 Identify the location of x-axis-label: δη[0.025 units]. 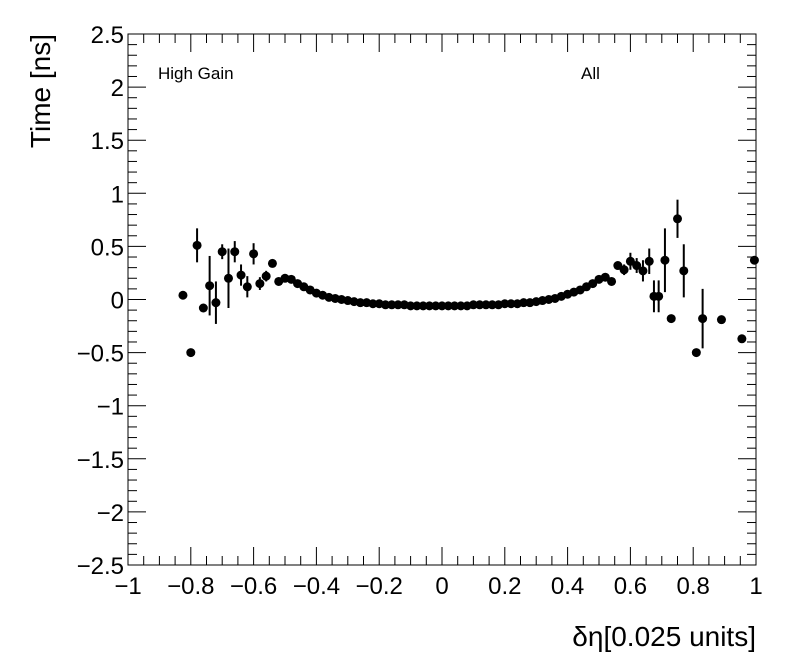
(664, 636).